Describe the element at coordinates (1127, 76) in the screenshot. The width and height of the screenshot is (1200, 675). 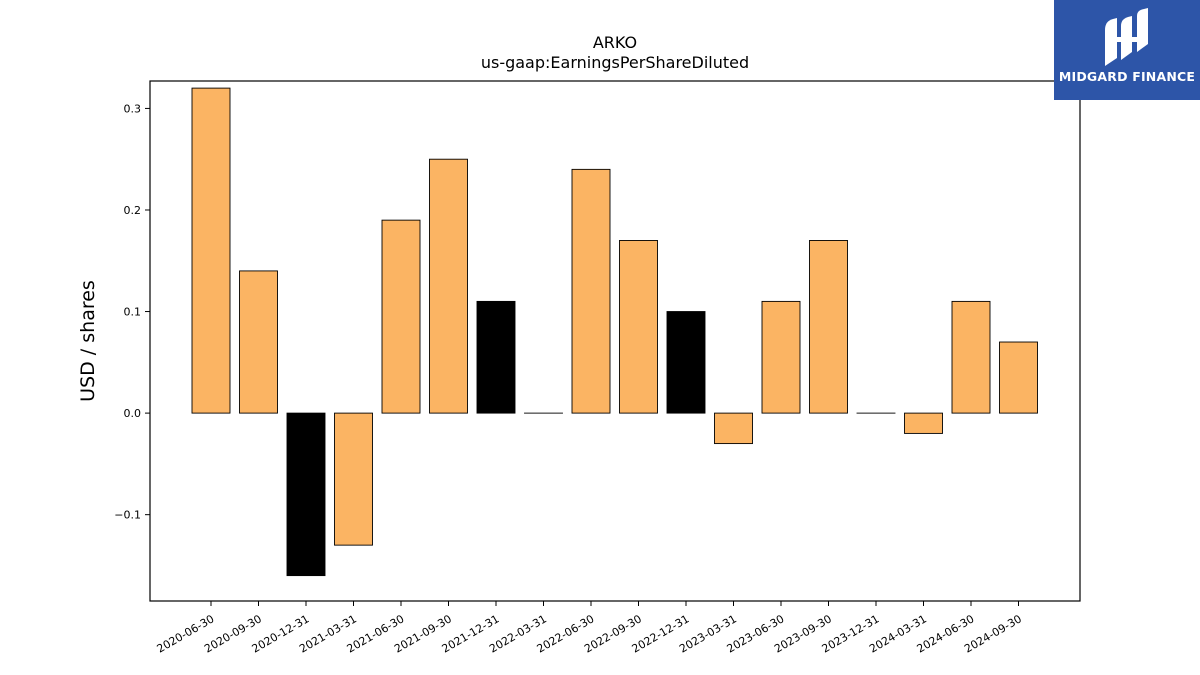
I see `logo-text: MIDGARD FINANCE` at that location.